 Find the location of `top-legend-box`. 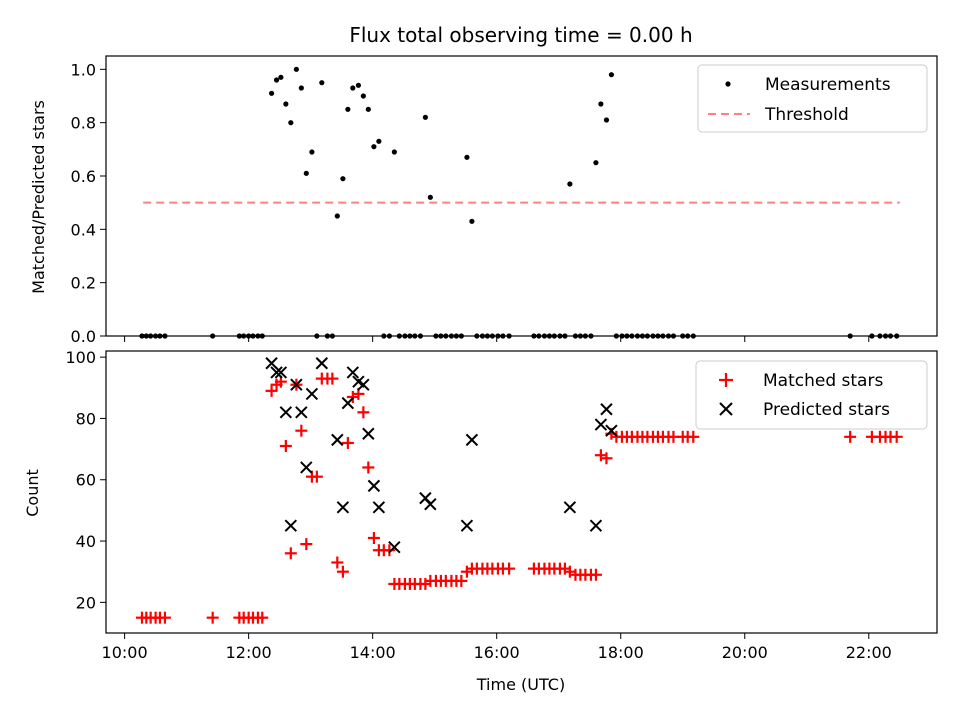

top-legend-box is located at coordinates (812, 98).